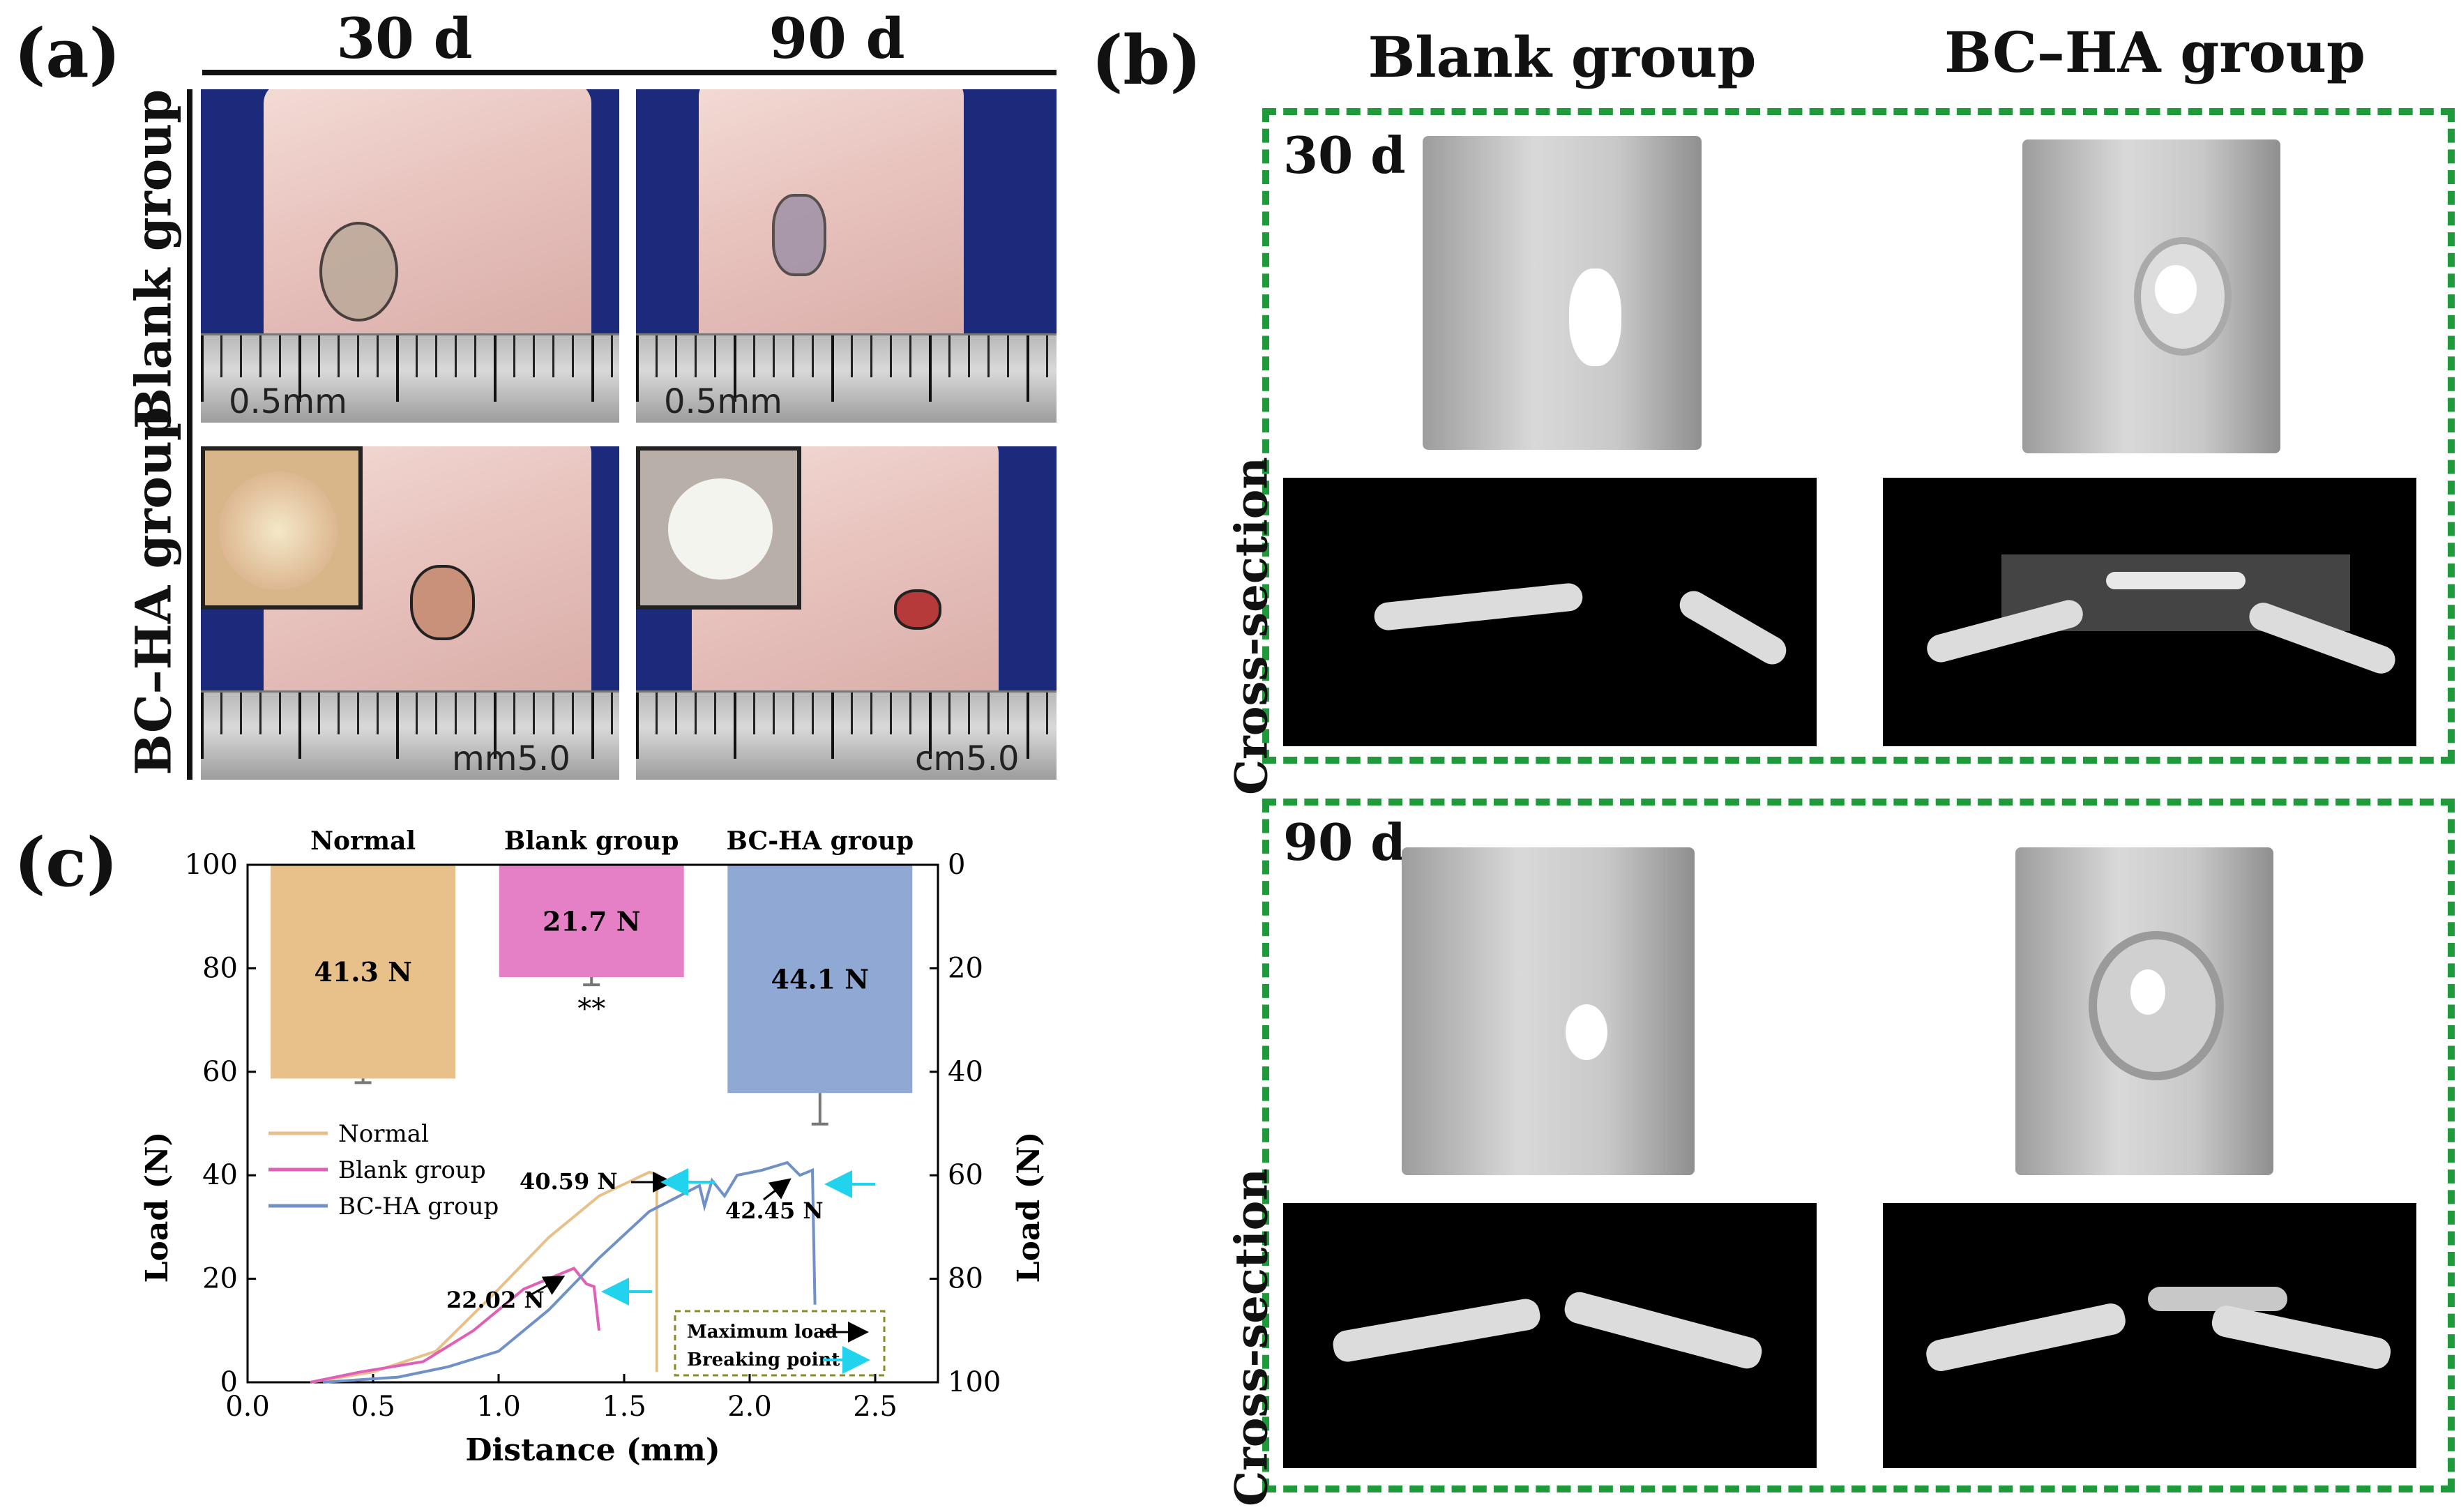 The width and height of the screenshot is (2461, 1512). I want to click on plot-frame, so click(593, 1123).